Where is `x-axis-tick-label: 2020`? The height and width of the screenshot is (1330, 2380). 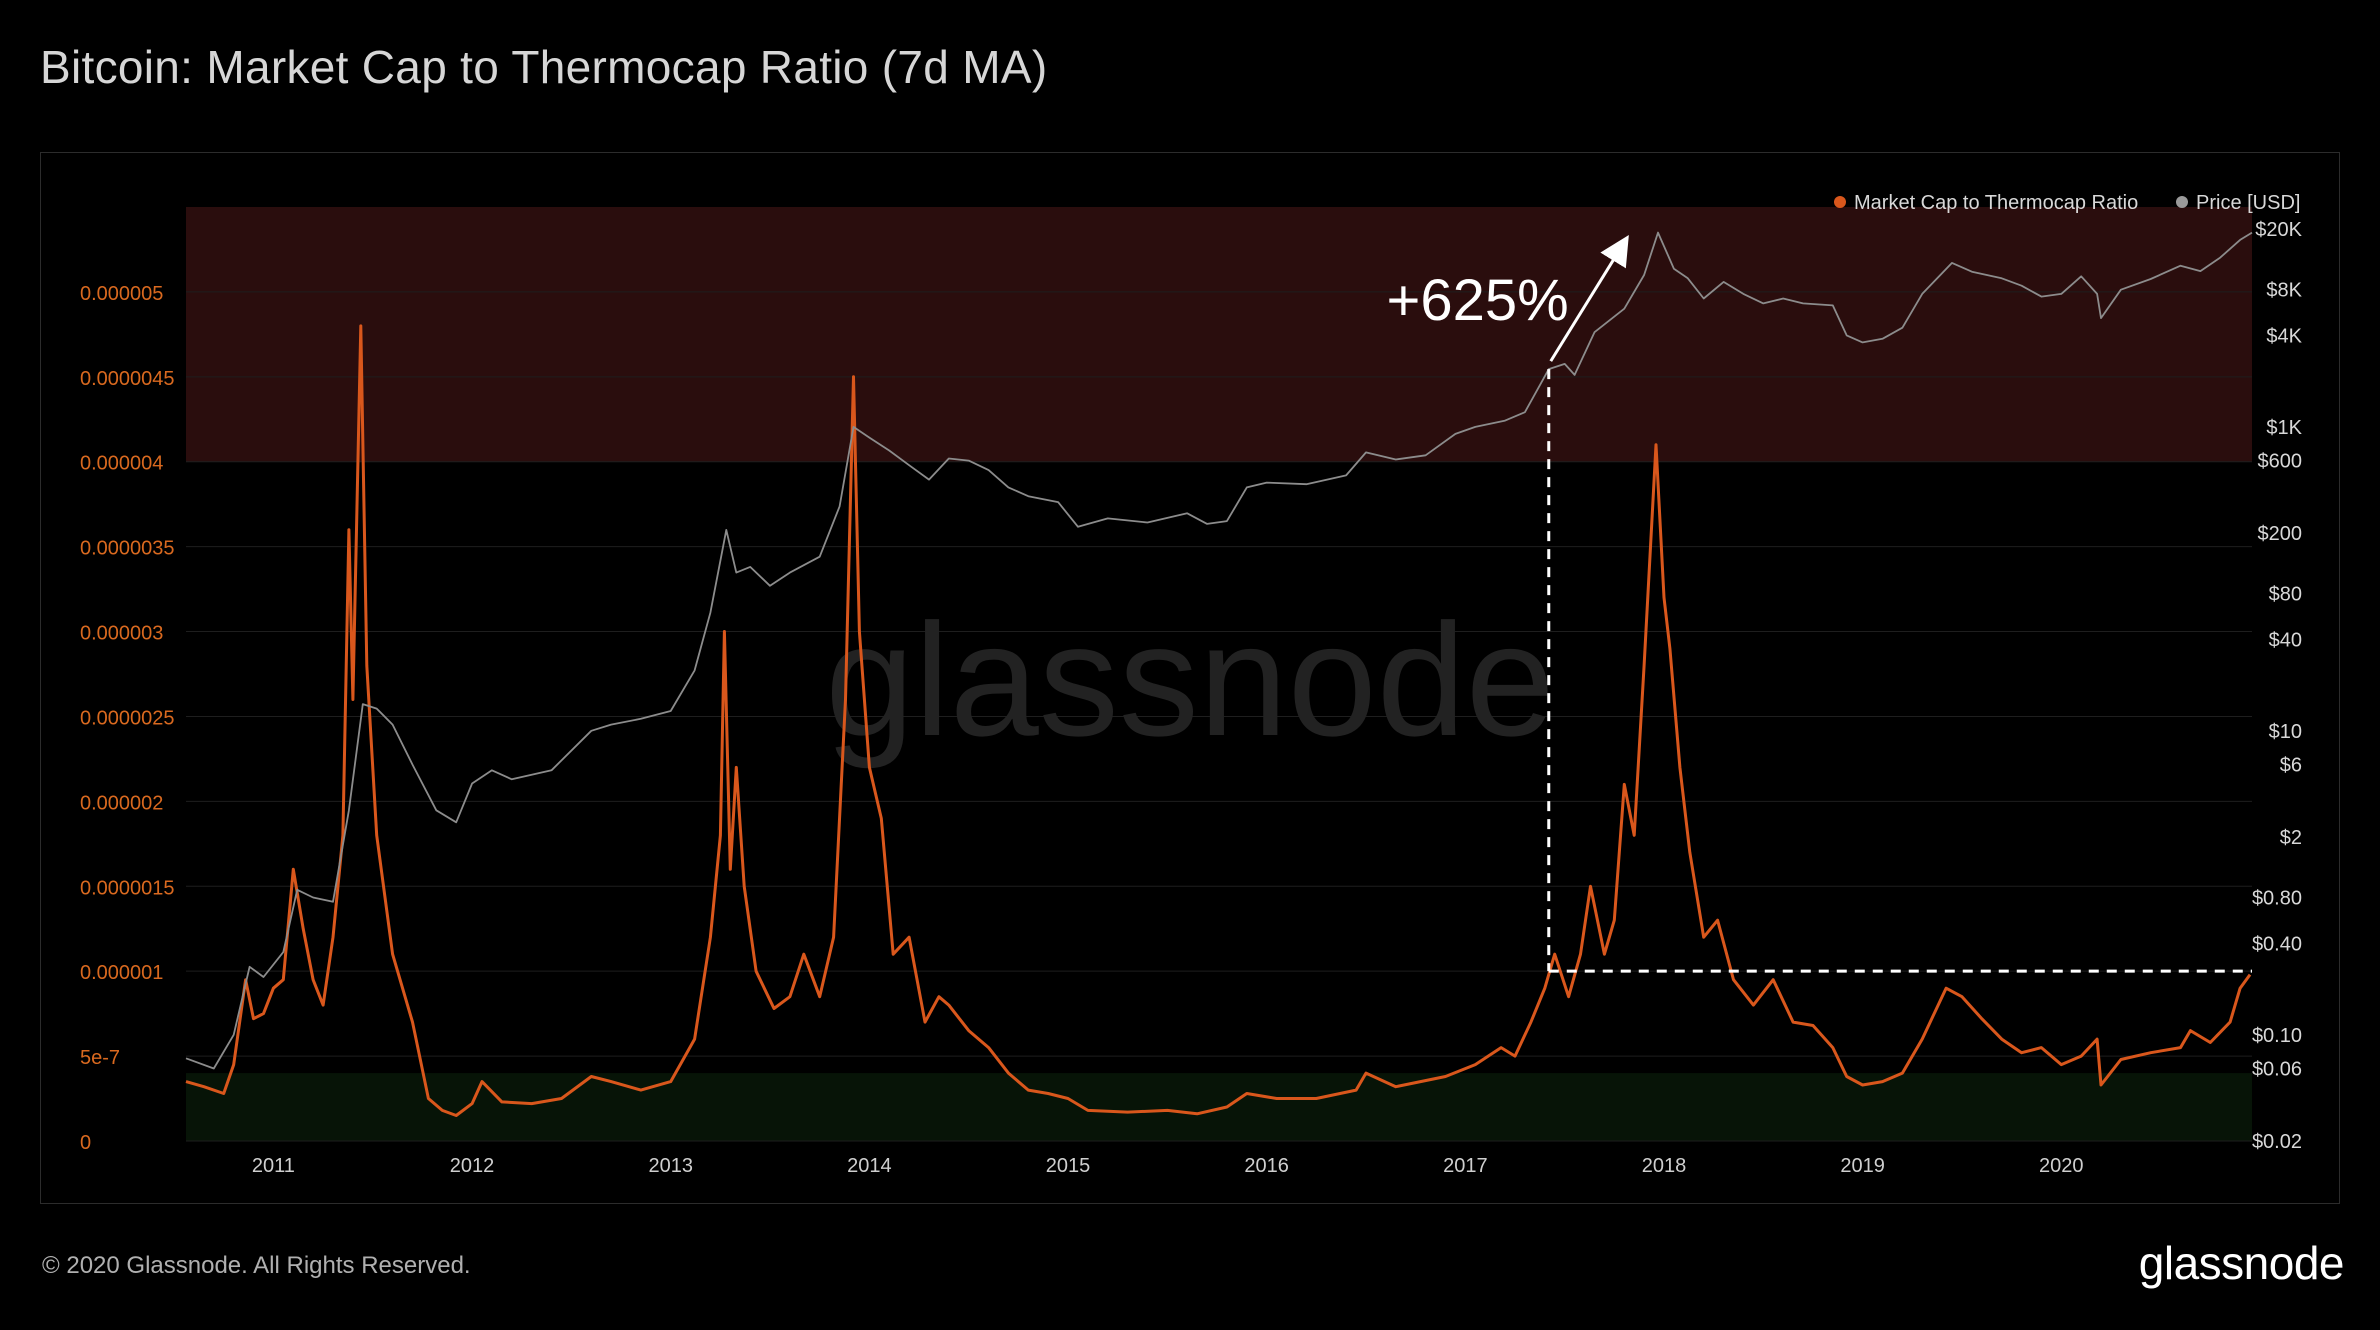
x-axis-tick-label: 2020 is located at coordinates (2061, 1166).